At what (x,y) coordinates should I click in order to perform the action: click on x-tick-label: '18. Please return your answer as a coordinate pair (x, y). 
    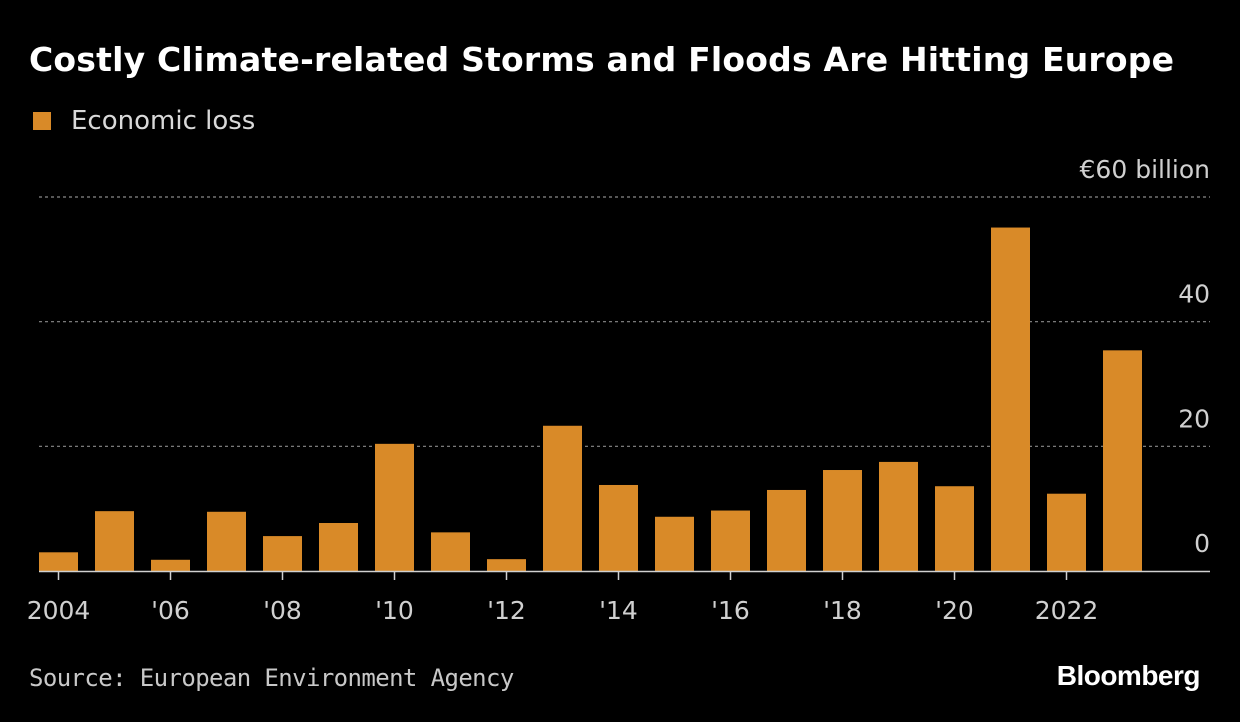
    Looking at the image, I should click on (842, 610).